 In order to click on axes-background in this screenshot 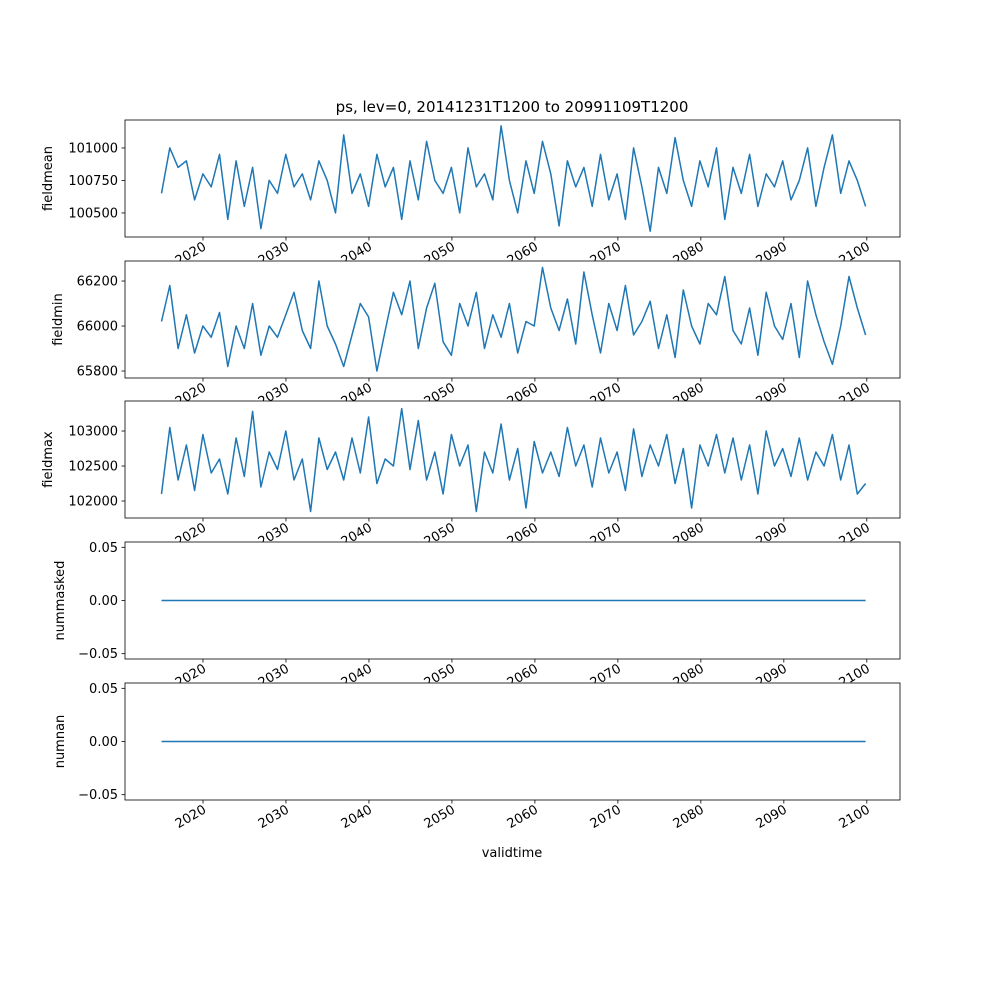, I will do `click(512, 178)`.